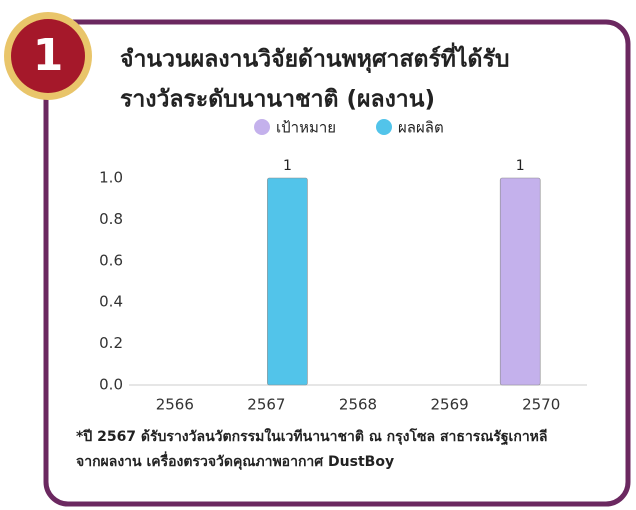 This screenshot has width=636, height=510. I want to click on x-tick-label: 2568, so click(358, 405).